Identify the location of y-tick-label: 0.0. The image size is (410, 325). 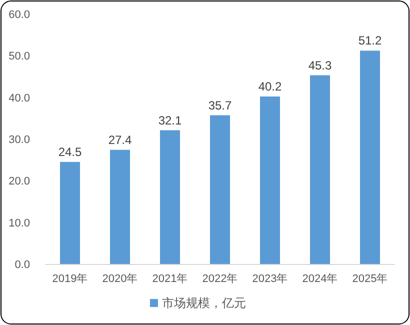
(22, 265).